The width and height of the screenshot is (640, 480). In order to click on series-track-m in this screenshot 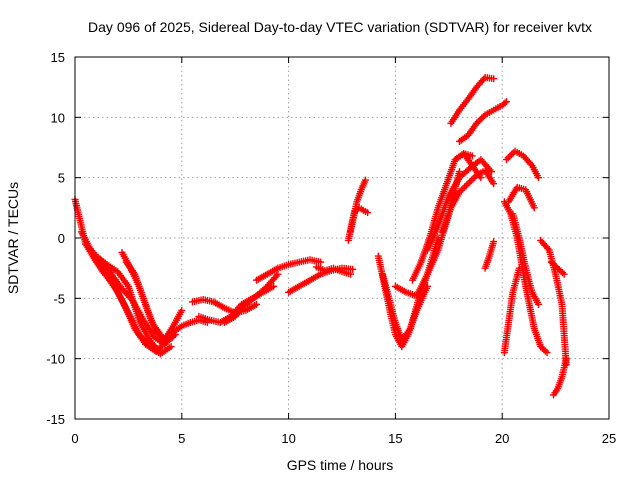, I will do `click(333, 270)`.